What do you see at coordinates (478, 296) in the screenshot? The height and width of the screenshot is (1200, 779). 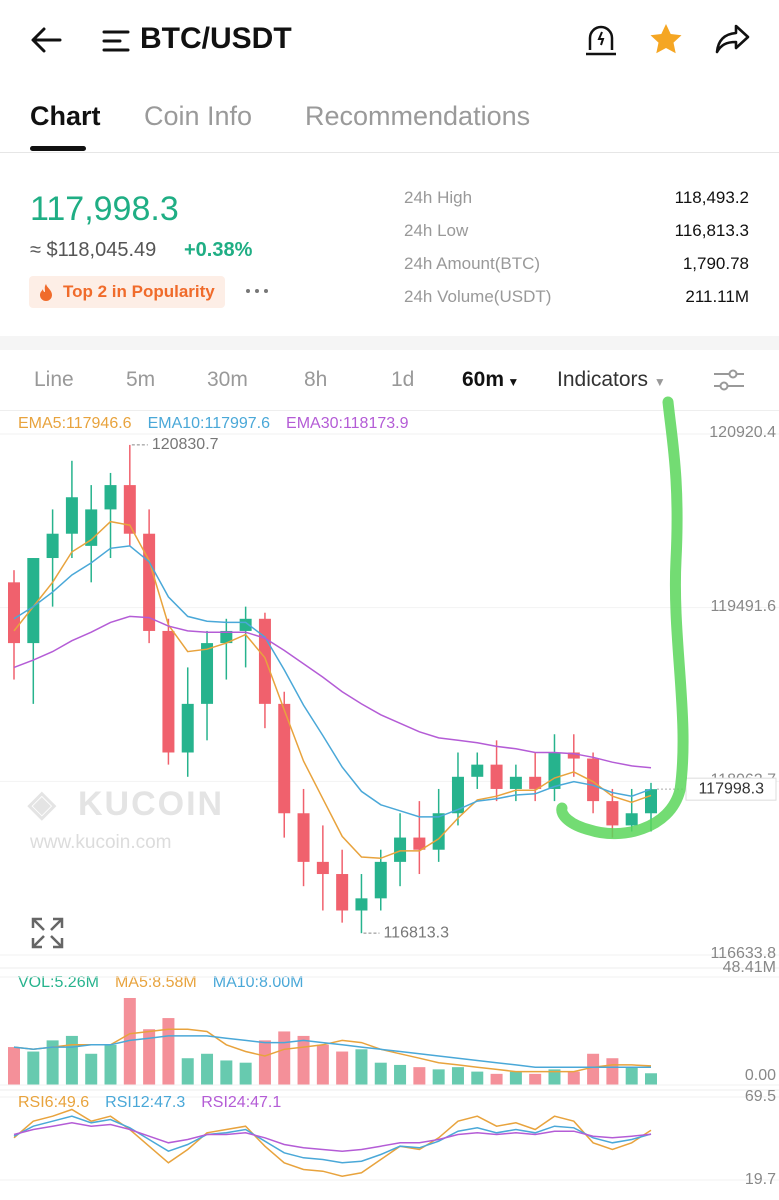 I see `stat-label: 24h Volume(USDT)` at bounding box center [478, 296].